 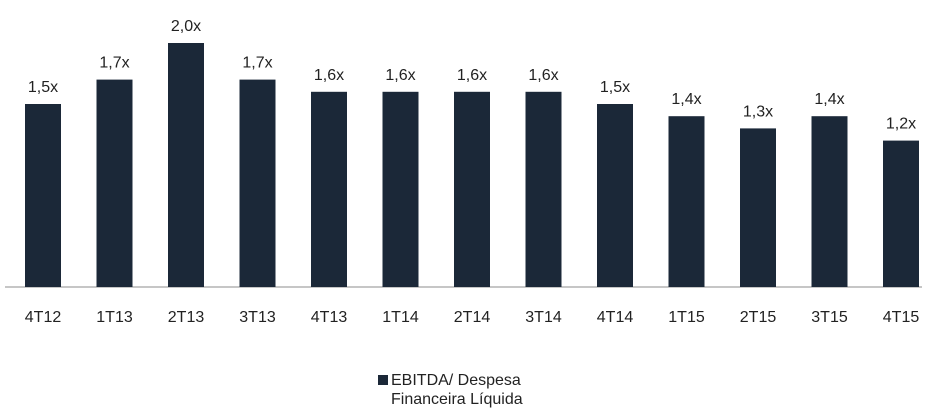 I want to click on x-tick-3T13: 3T13, so click(x=257, y=317).